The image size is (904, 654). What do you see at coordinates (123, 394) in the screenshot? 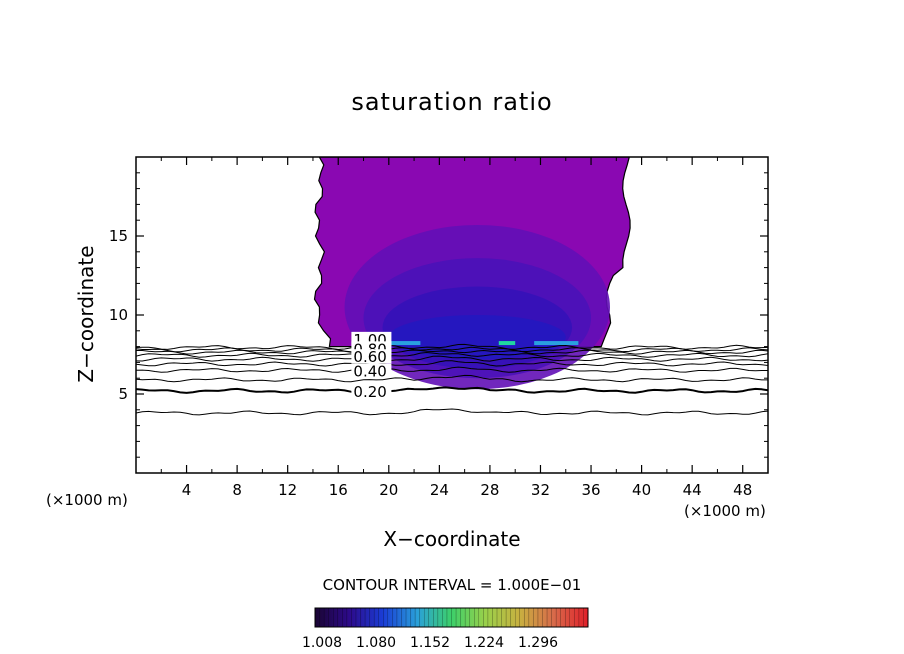
I see `y-tick-label: 5` at bounding box center [123, 394].